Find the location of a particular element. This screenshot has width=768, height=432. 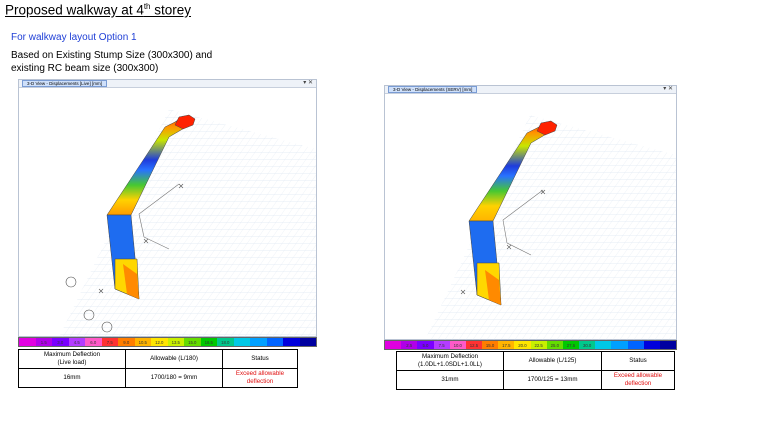

slide-title-superscript: th is located at coordinates (147, 6).